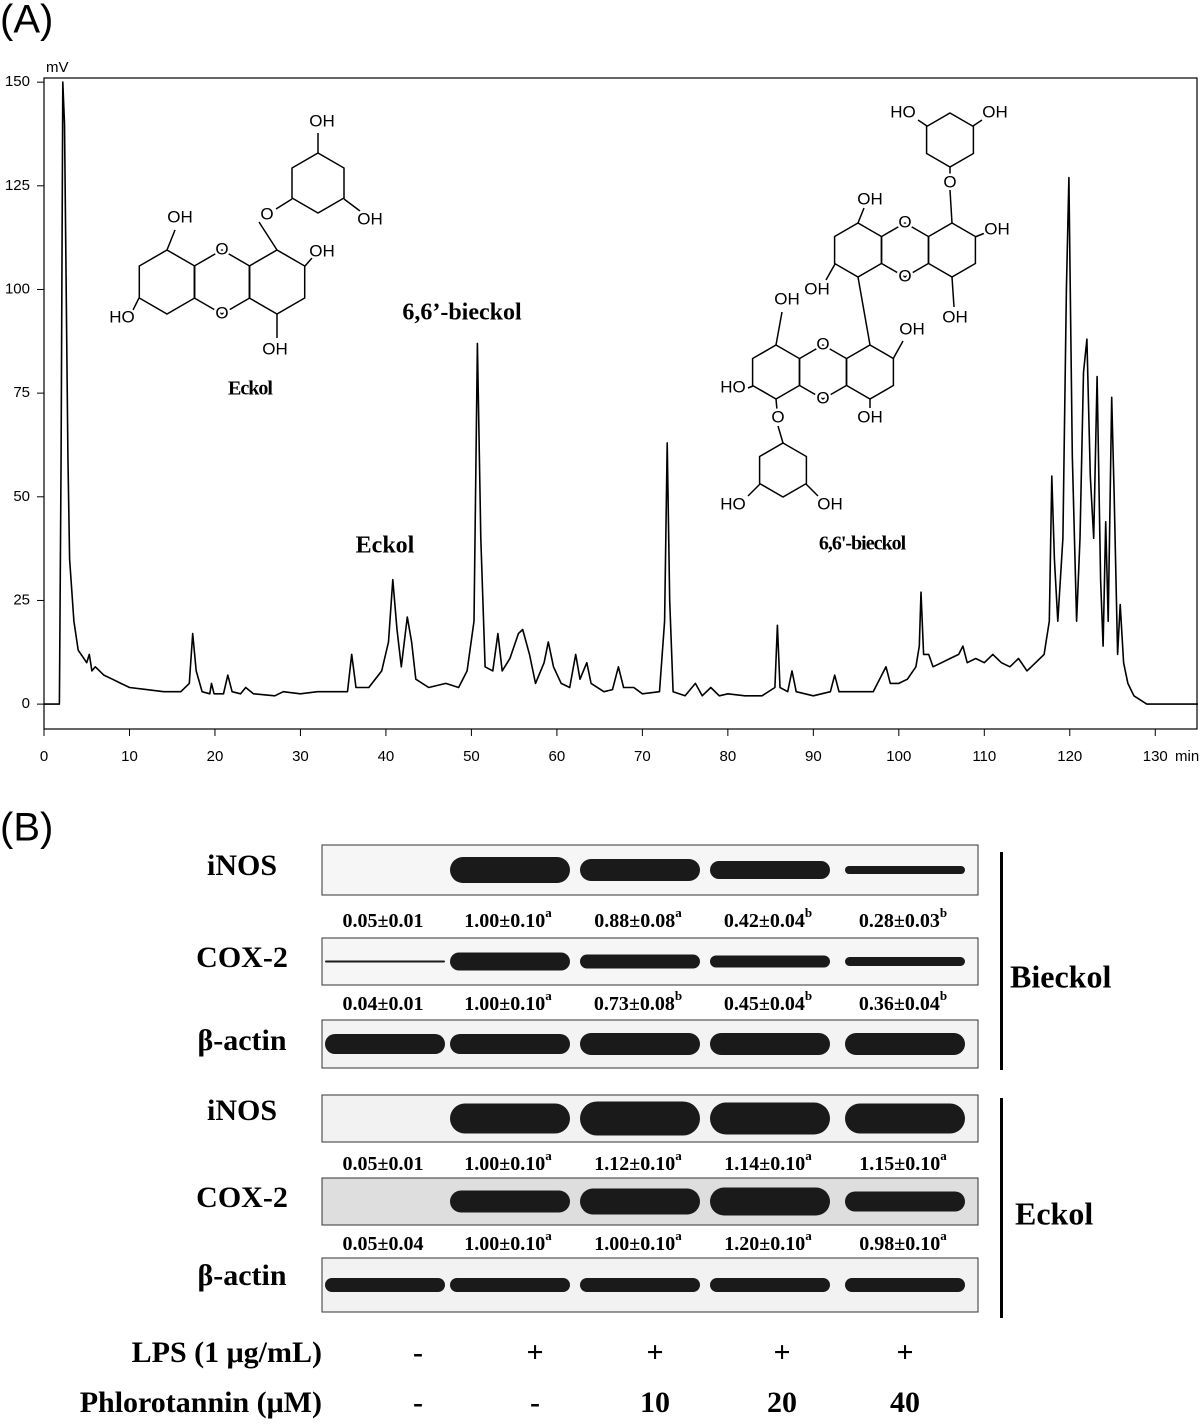 This screenshot has height=1425, width=1200. I want to click on band-value-text: 0.98±0.10, so click(899, 1244).